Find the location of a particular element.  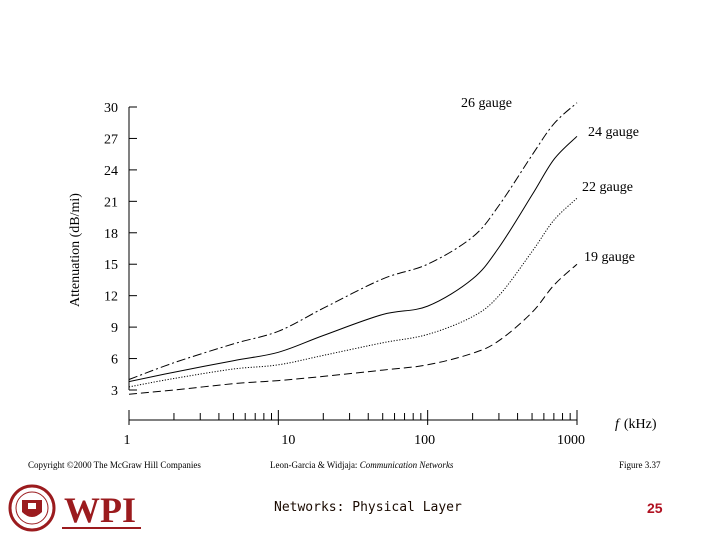

wpi-logo: WPI is located at coordinates (74, 508).